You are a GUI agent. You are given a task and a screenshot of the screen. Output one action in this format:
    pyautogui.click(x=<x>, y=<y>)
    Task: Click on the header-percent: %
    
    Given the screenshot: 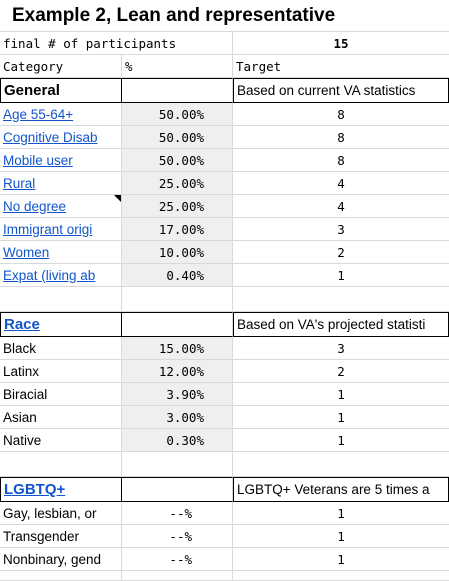 What is the action you would take?
    pyautogui.click(x=177, y=66)
    